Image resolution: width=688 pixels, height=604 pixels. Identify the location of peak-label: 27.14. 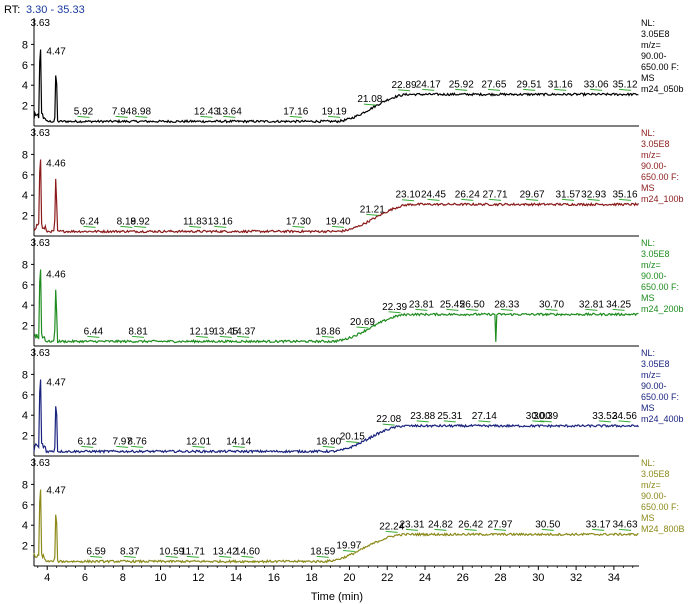
(484, 416).